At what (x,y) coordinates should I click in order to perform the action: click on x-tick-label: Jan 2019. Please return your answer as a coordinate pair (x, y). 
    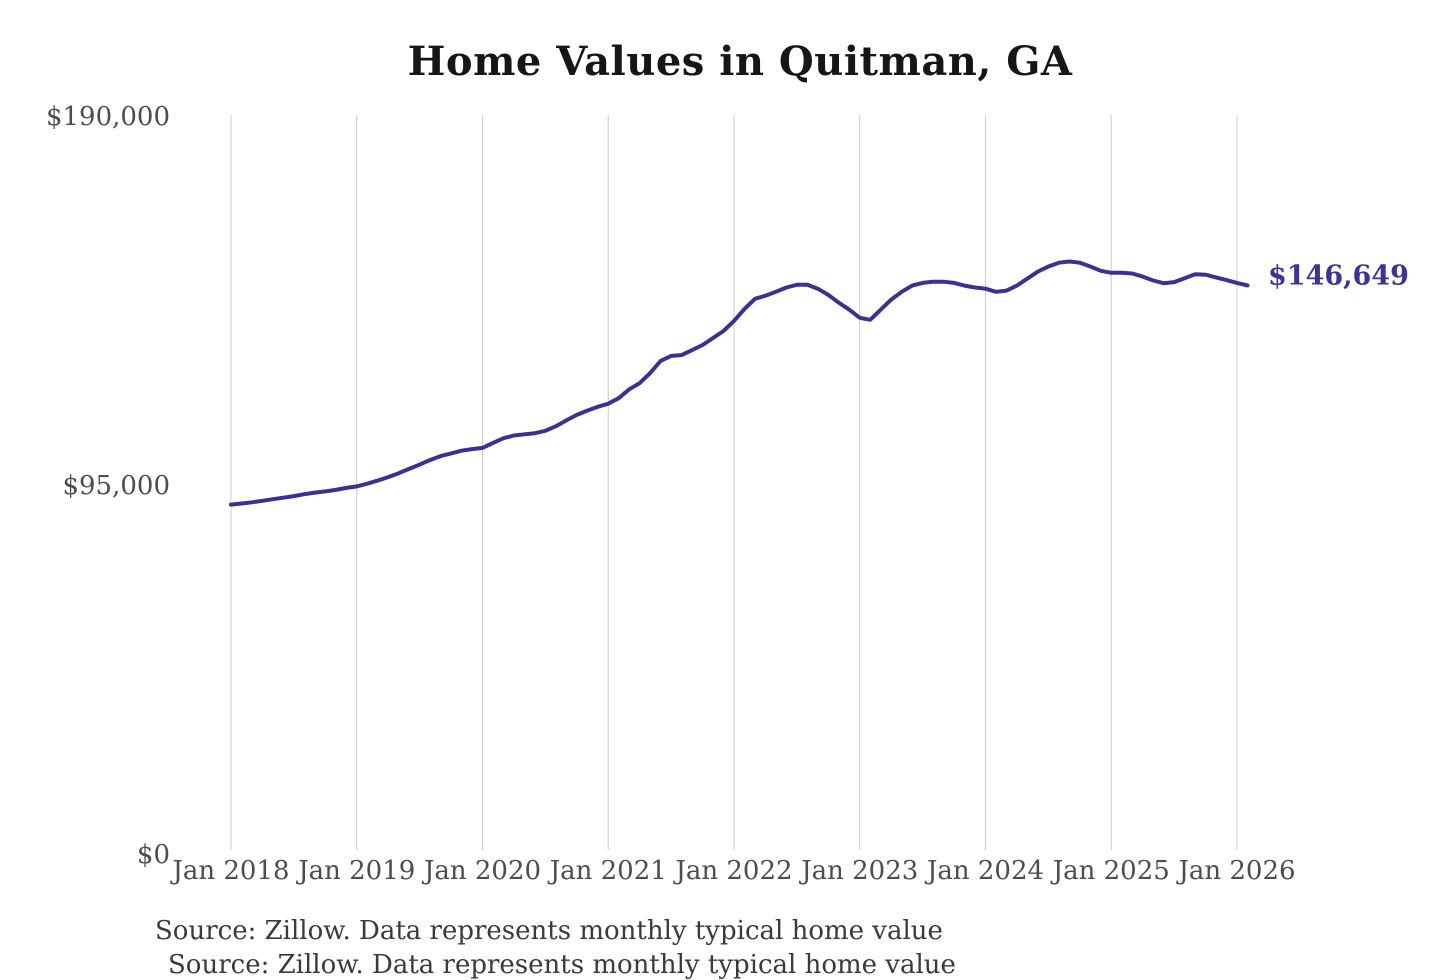
    Looking at the image, I should click on (357, 871).